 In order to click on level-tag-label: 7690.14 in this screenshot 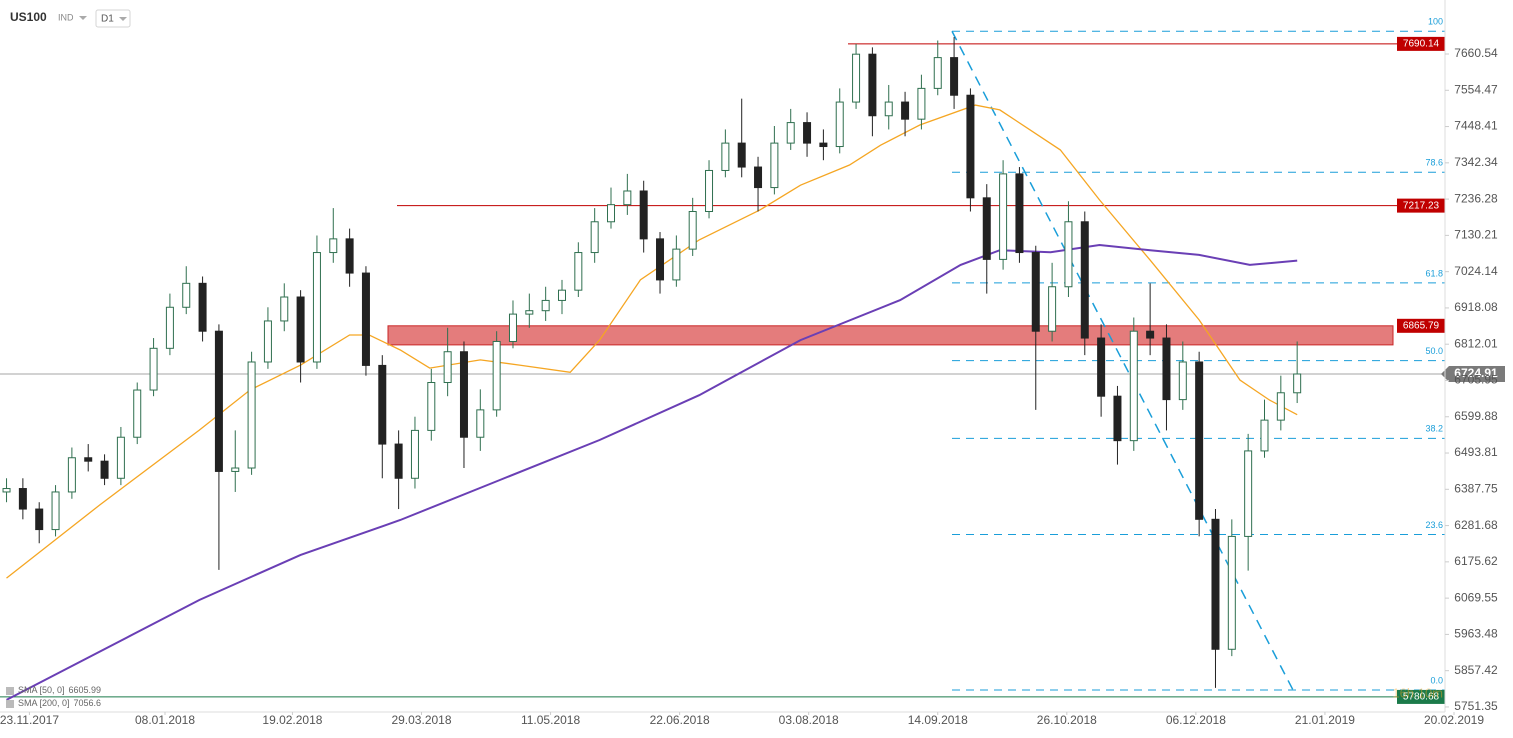, I will do `click(1421, 44)`.